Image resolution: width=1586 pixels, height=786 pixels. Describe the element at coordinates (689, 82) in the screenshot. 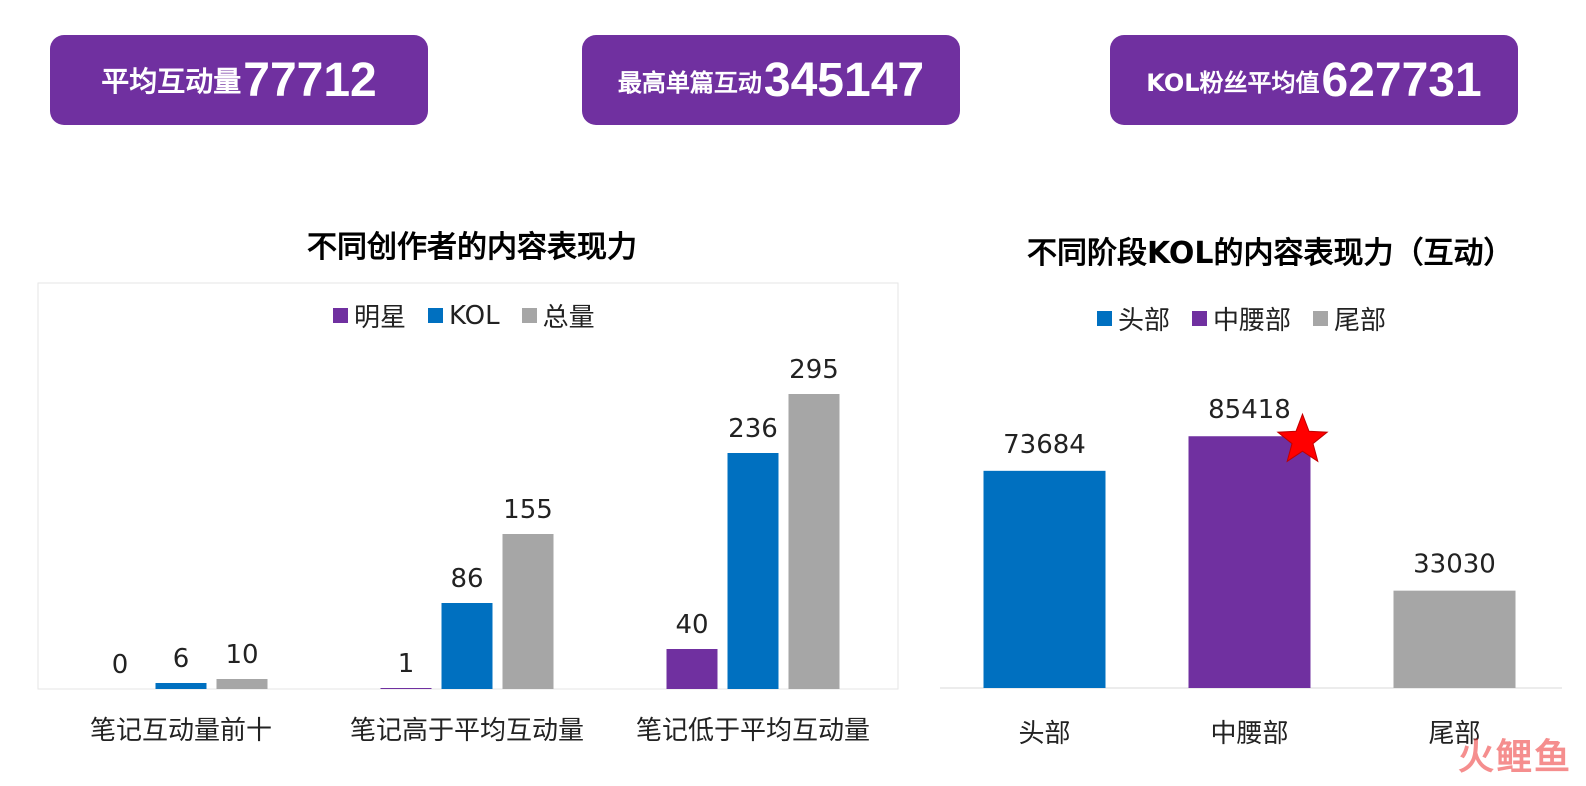

I see `stat-label: 最高单篇互动` at that location.